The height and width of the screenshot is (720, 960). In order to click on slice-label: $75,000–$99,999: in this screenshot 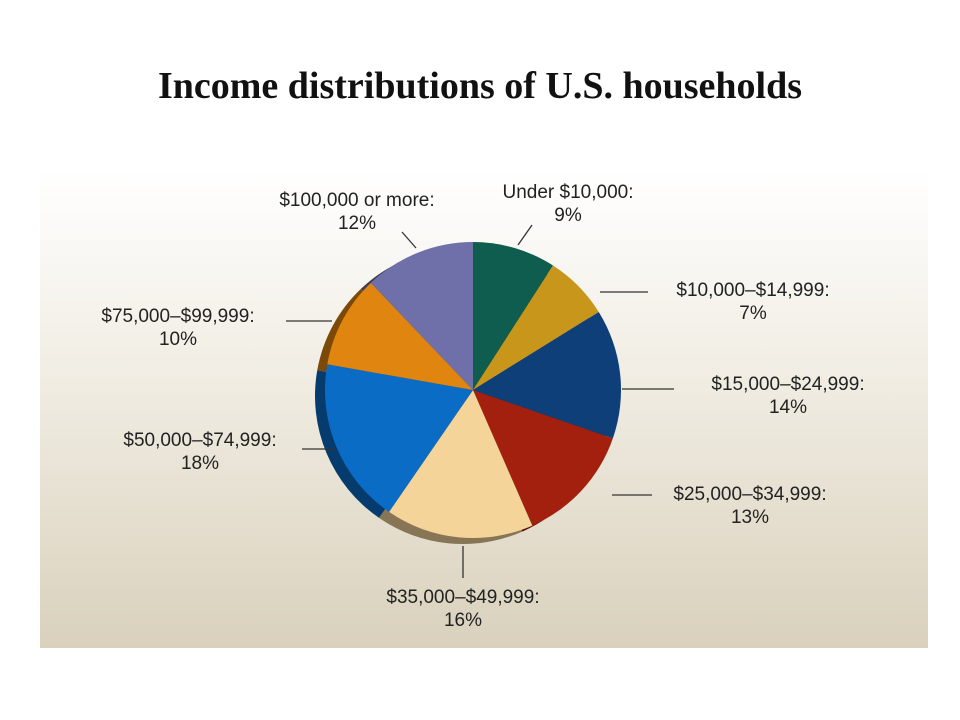, I will do `click(177, 316)`.